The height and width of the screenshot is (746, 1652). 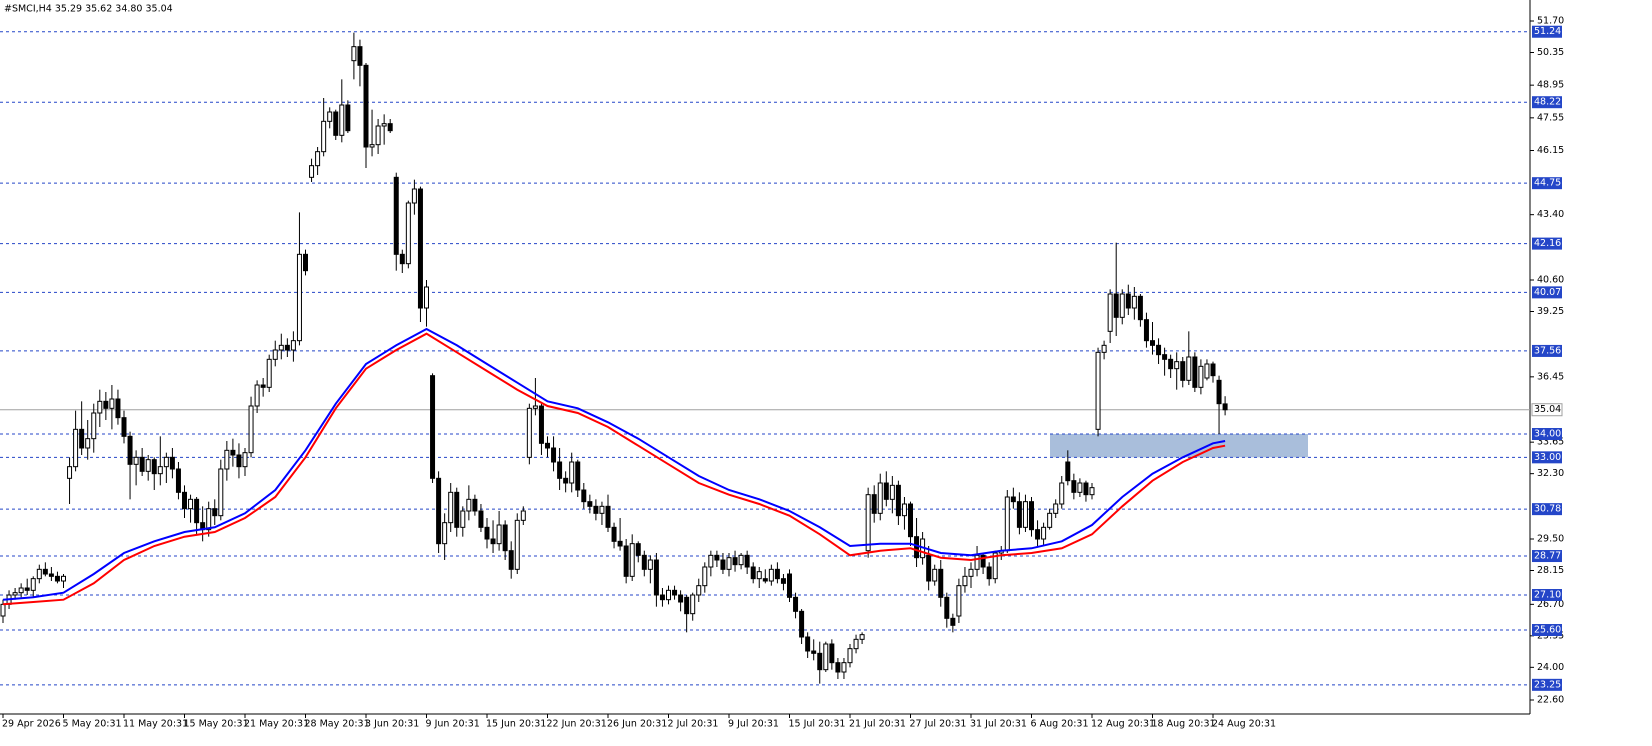 I want to click on level-label: 48.22, so click(x=1547, y=102).